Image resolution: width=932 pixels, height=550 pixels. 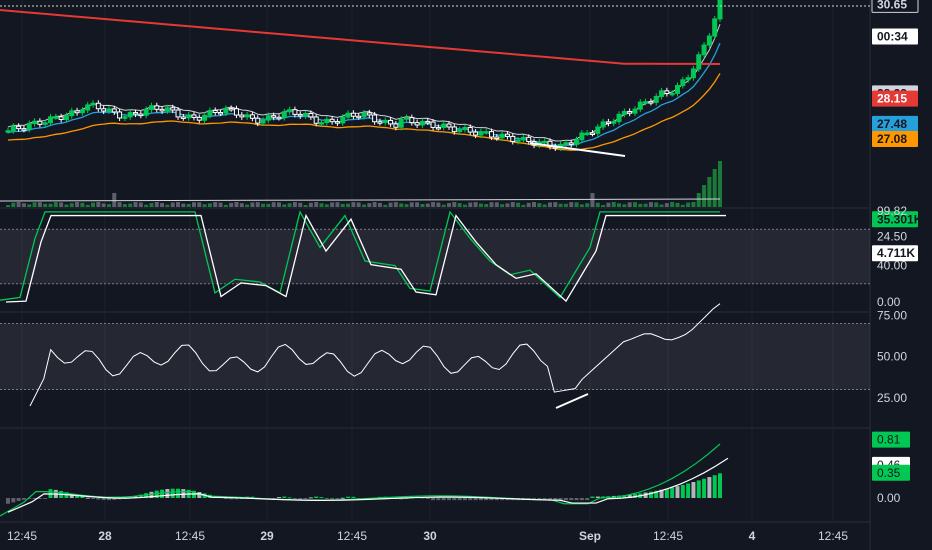 What do you see at coordinates (891, 473) in the screenshot?
I see `macd-label: 0.35` at bounding box center [891, 473].